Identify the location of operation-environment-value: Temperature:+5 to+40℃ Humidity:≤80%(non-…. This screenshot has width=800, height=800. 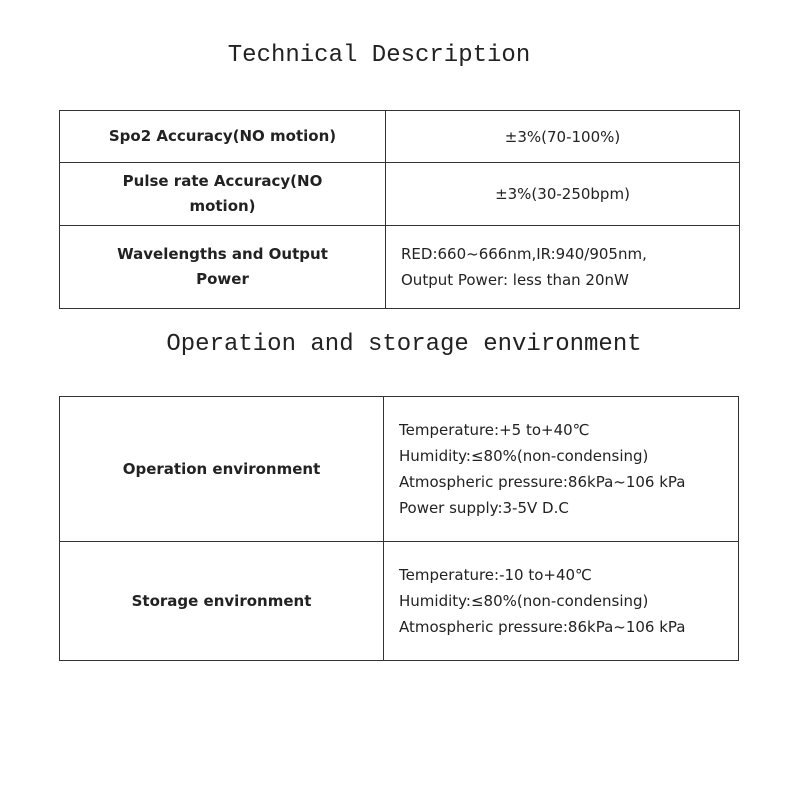
(561, 469).